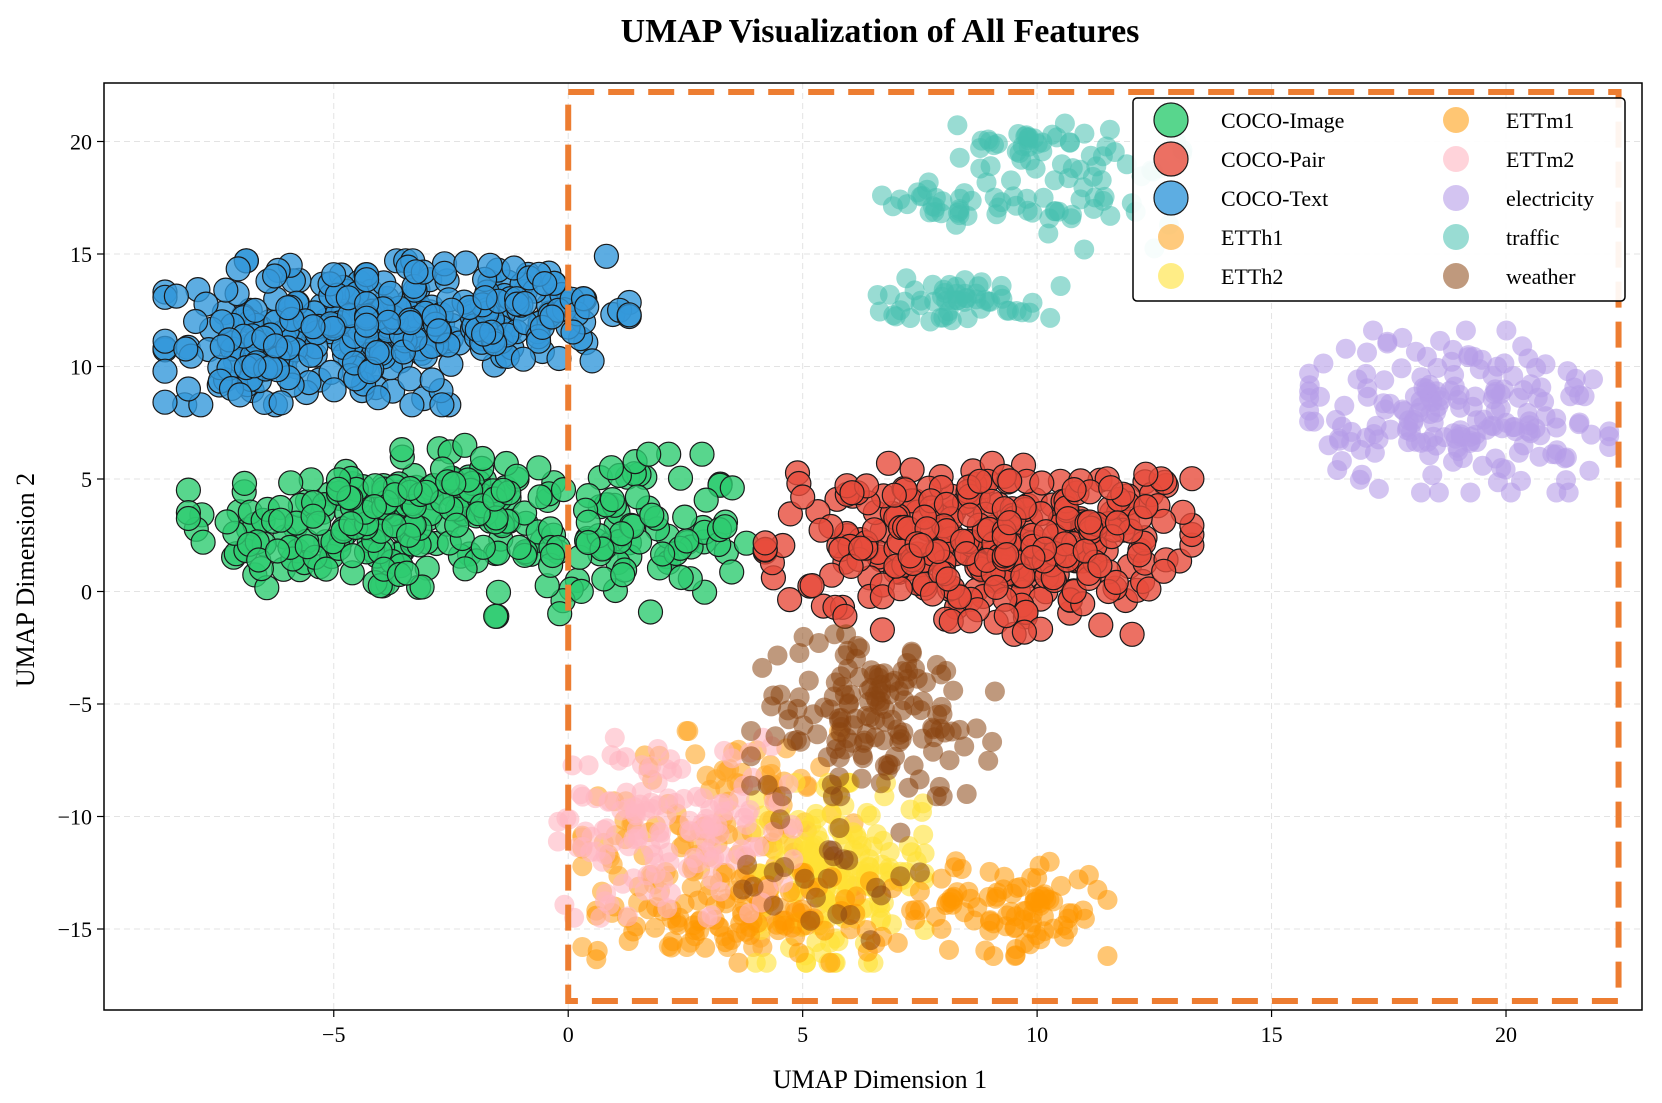 The image size is (1662, 1103). Describe the element at coordinates (1533, 237) in the screenshot. I see `legend-label: traffic` at that location.